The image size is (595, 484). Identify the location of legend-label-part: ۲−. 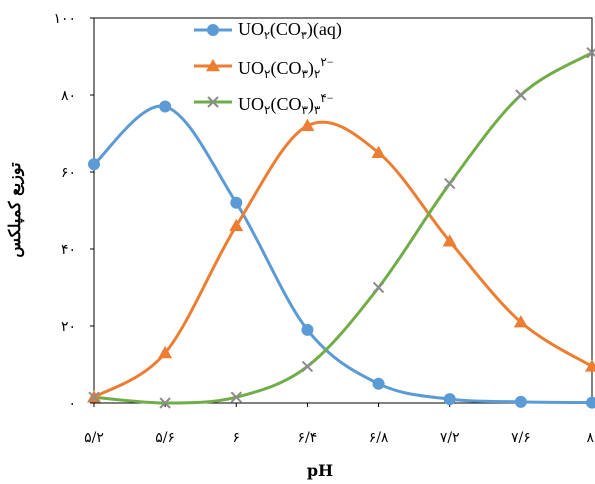
(326, 62).